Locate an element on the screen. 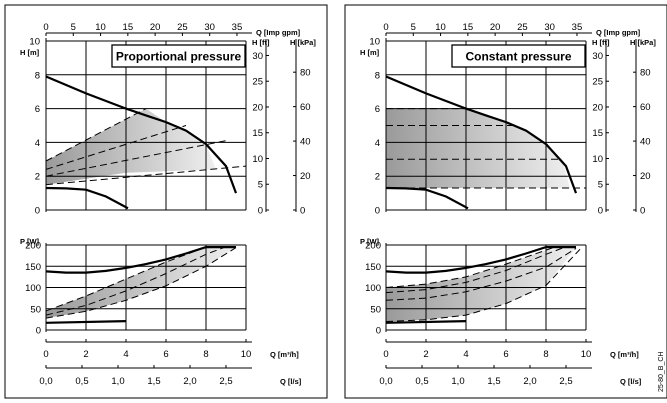 The image size is (667, 403). h-m-tick-label: 0 is located at coordinates (377, 211).